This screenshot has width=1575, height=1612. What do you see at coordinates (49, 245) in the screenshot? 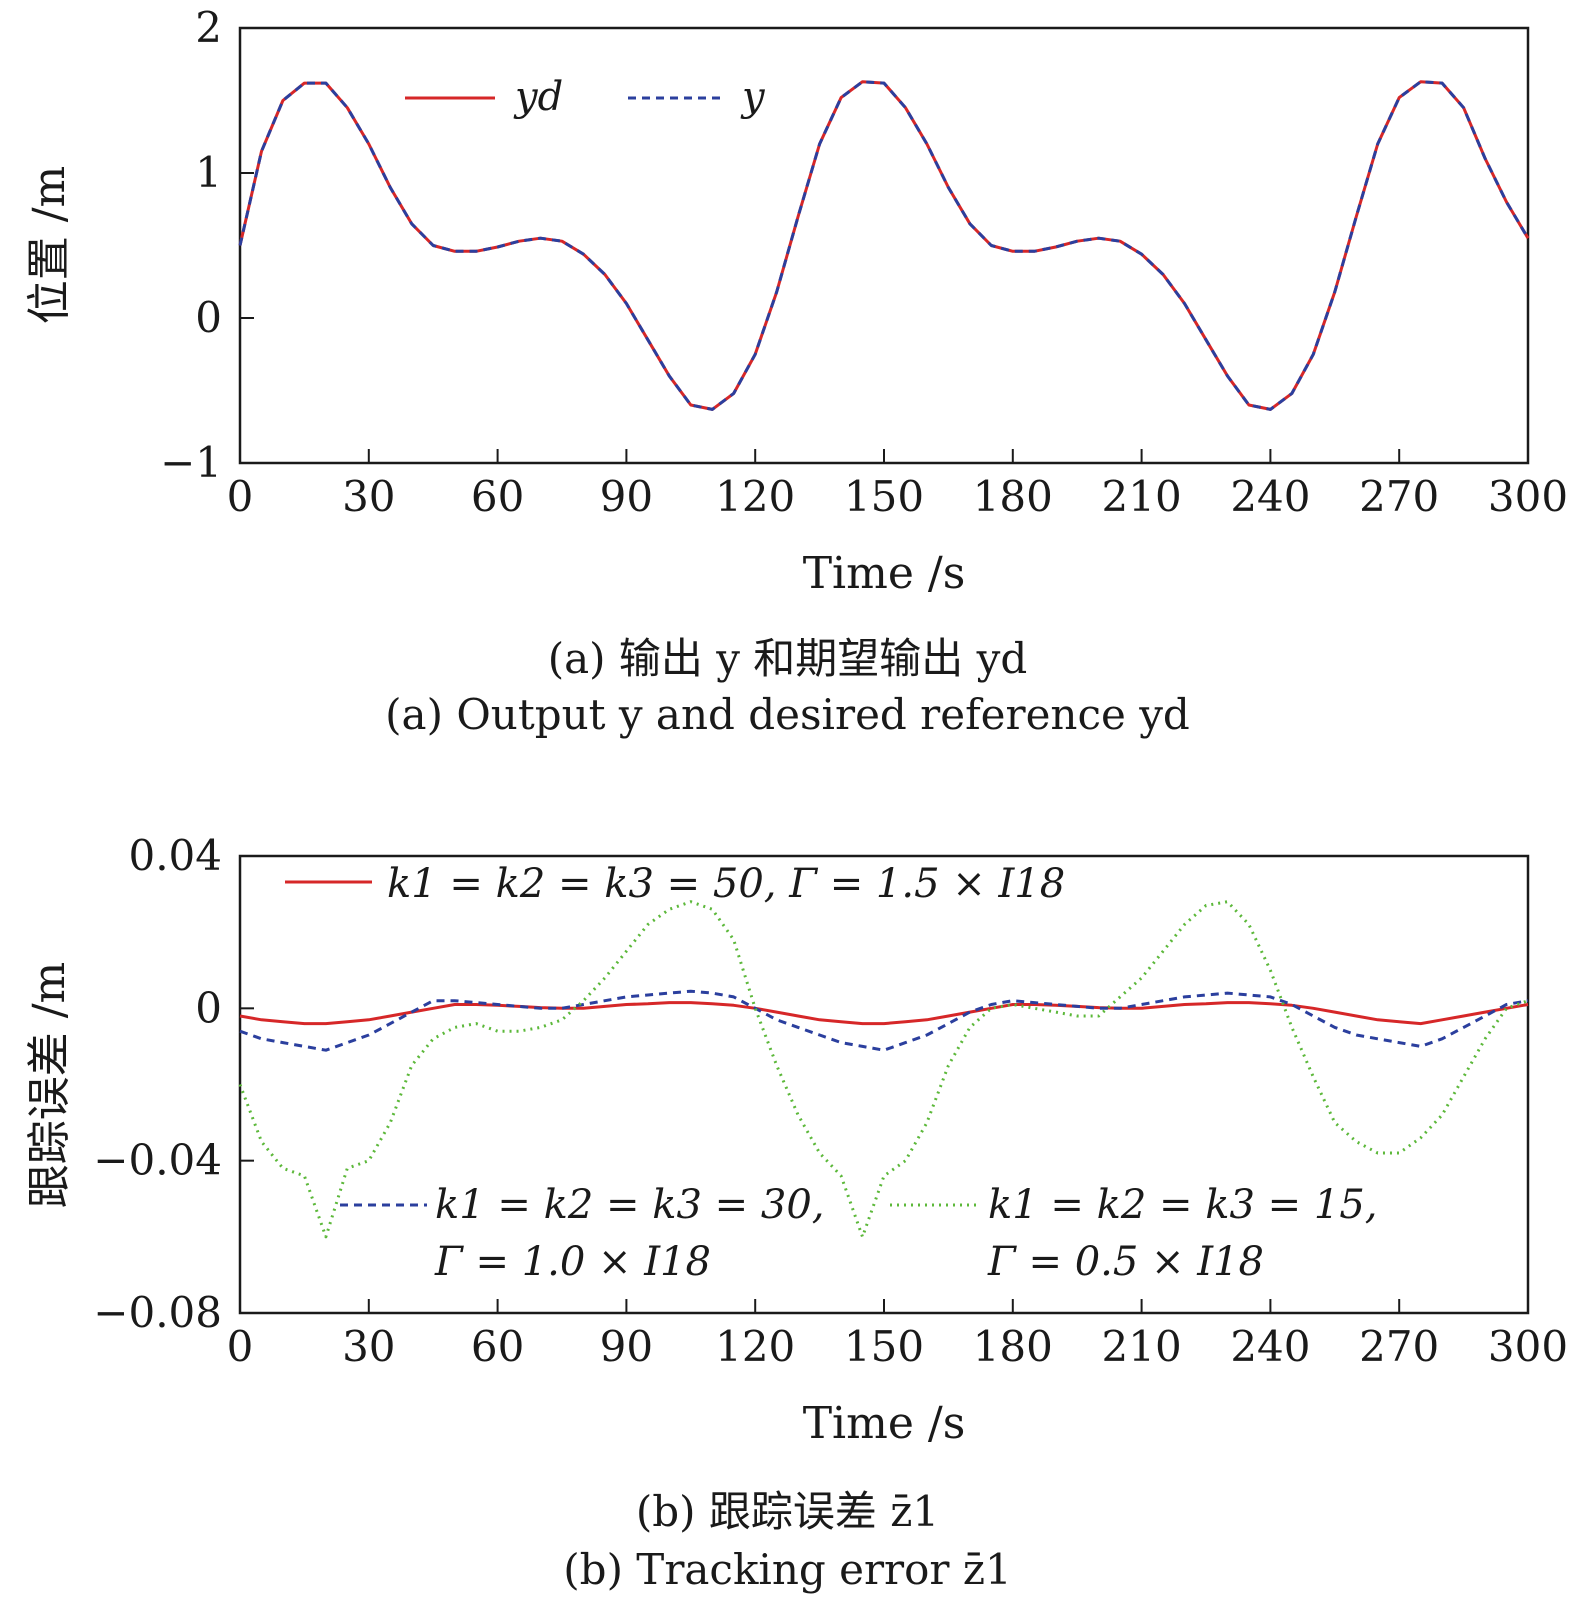
I see `y-axis-label-a: 位置 /m` at bounding box center [49, 245].